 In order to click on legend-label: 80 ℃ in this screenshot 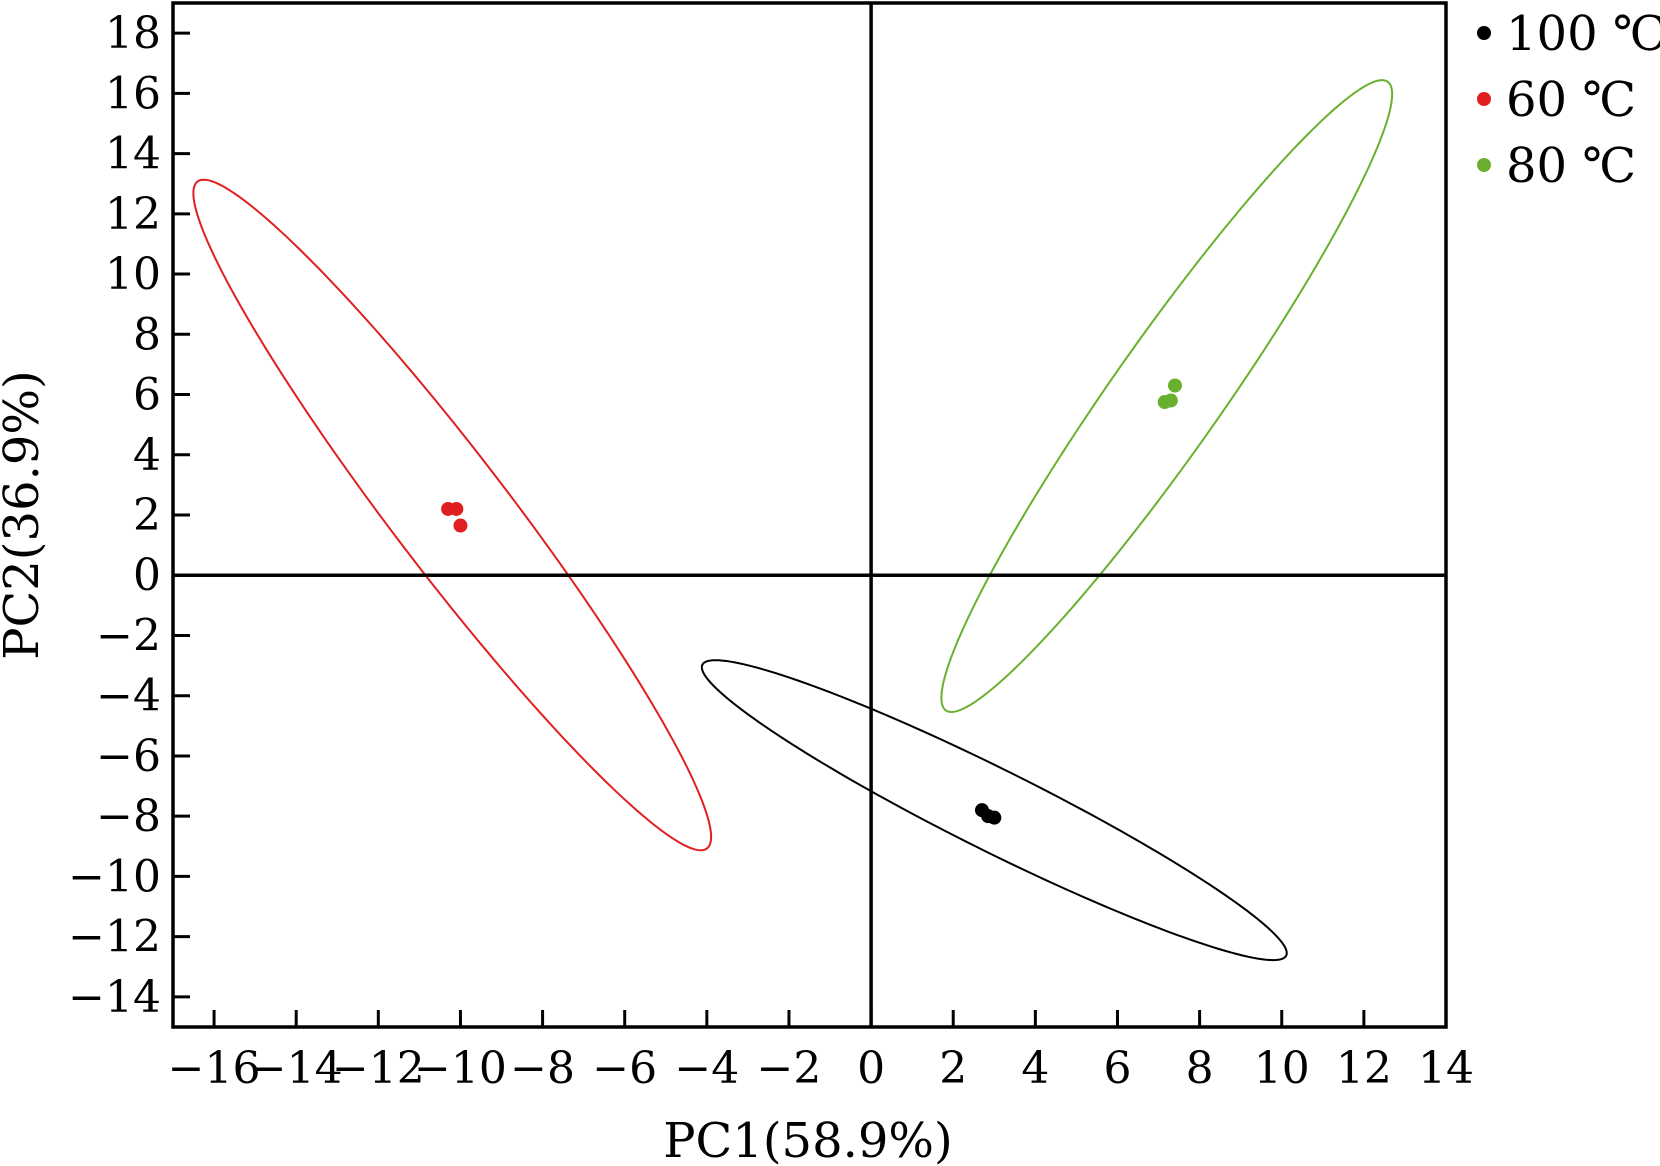, I will do `click(1571, 166)`.